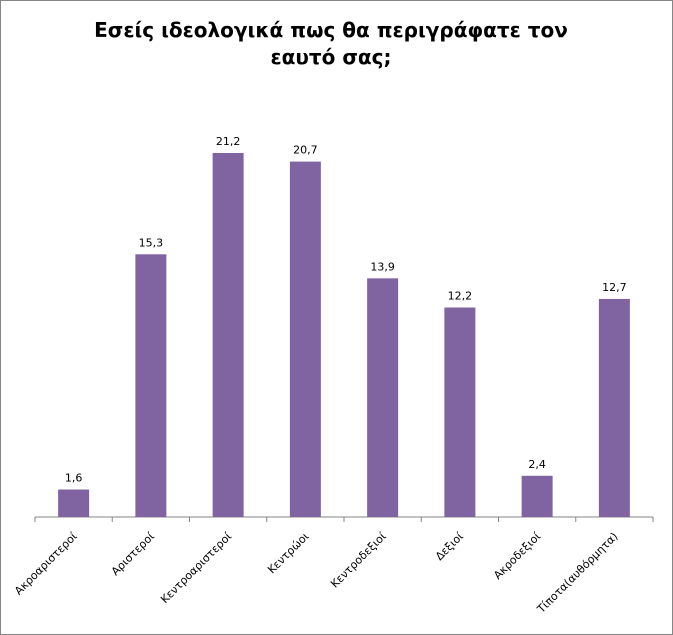  What do you see at coordinates (614, 287) in the screenshot?
I see `data-label: 12,7` at bounding box center [614, 287].